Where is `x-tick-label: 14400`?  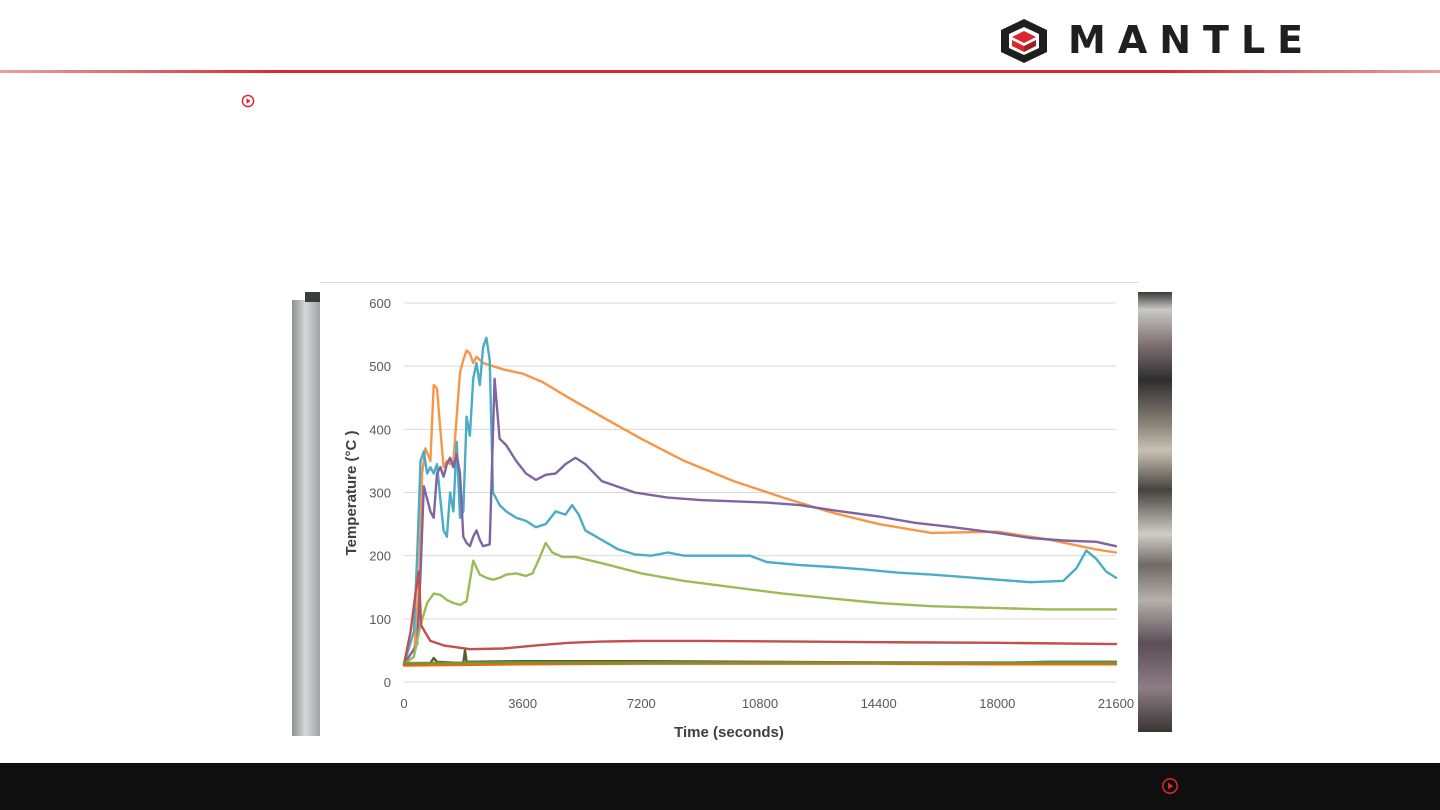
x-tick-label: 14400 is located at coordinates (879, 703).